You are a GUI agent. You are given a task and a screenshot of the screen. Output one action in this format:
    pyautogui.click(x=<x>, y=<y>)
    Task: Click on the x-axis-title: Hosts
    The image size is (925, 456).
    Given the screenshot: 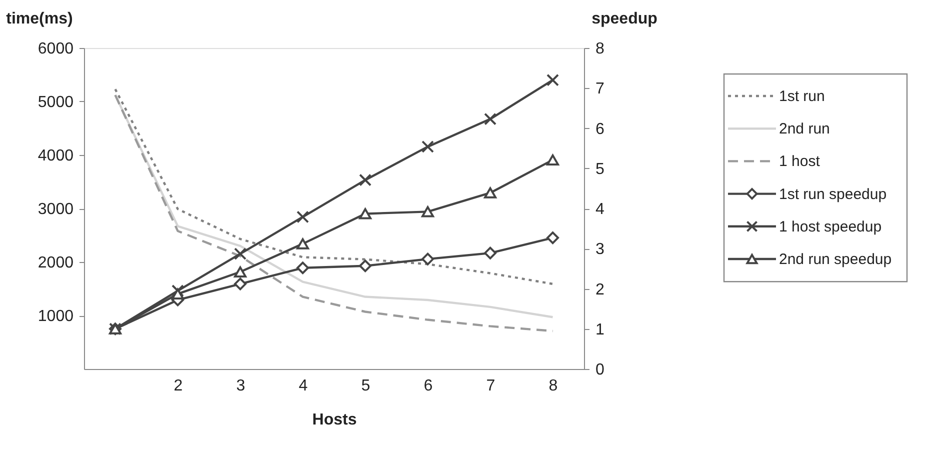 What is the action you would take?
    pyautogui.click(x=334, y=420)
    